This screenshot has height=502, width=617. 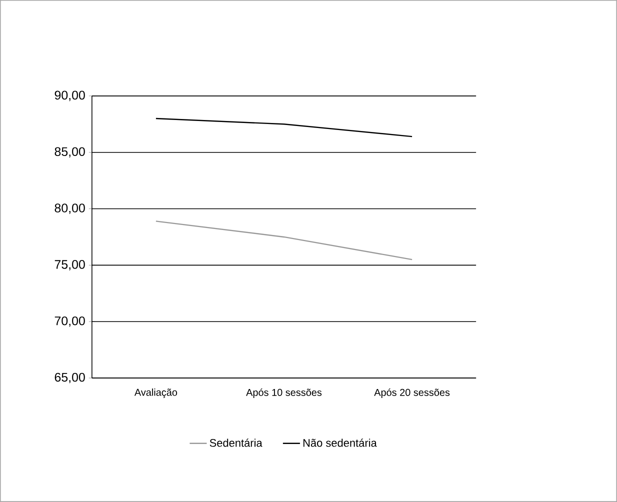 I want to click on legend-label: Não sedentária, so click(x=340, y=442).